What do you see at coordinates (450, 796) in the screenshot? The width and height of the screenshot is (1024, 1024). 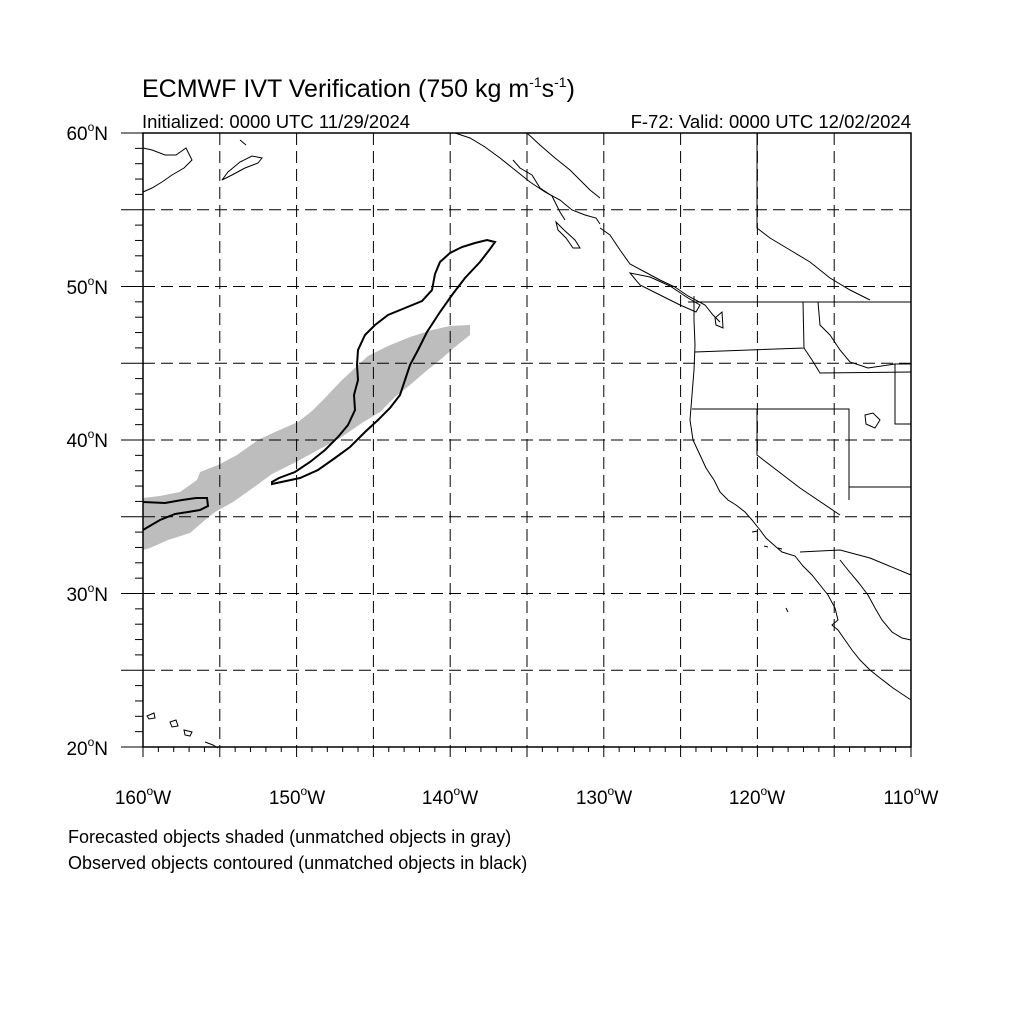 I see `lon-label-140w: 140oW` at bounding box center [450, 796].